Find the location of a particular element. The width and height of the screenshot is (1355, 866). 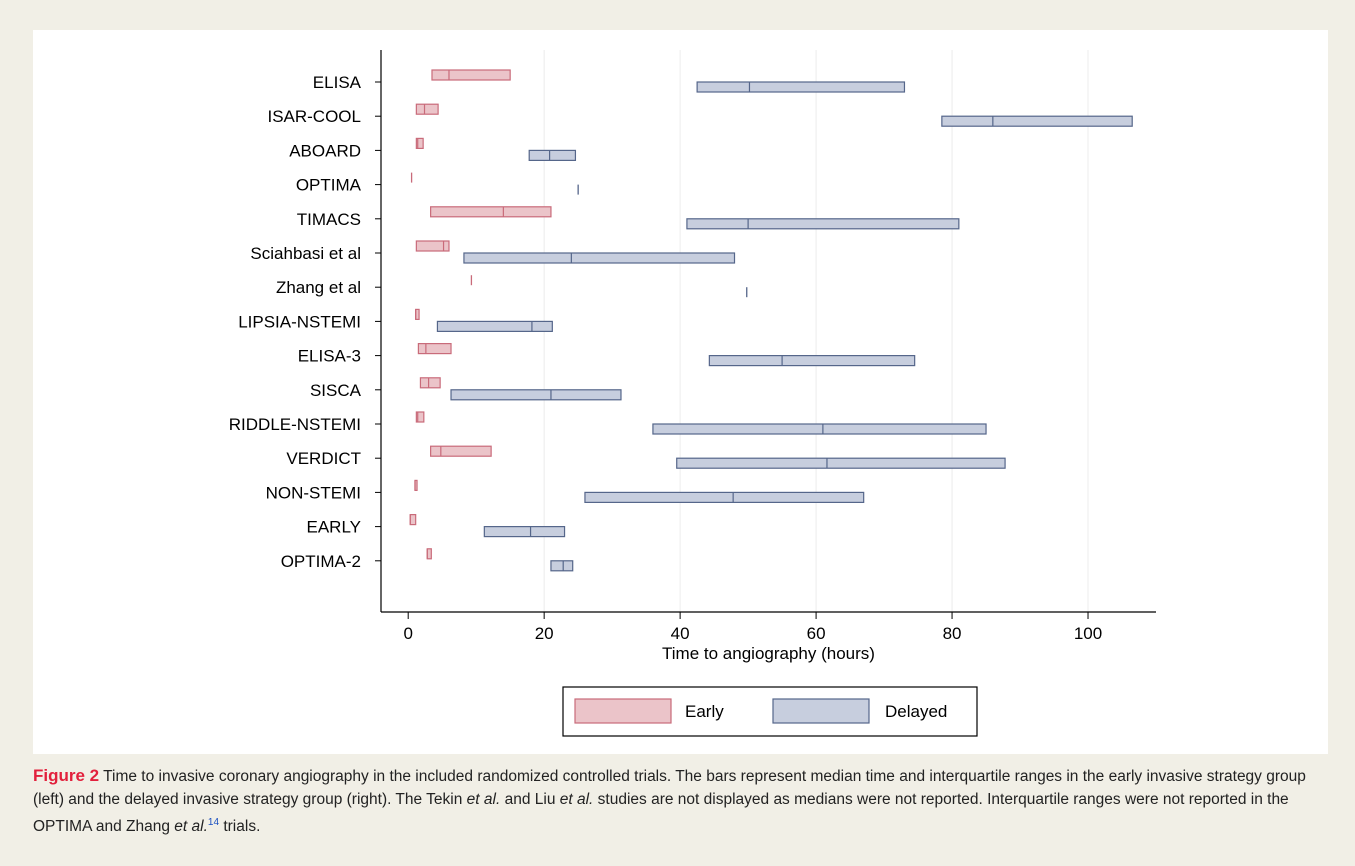

x-tick-label: 60 is located at coordinates (816, 633).